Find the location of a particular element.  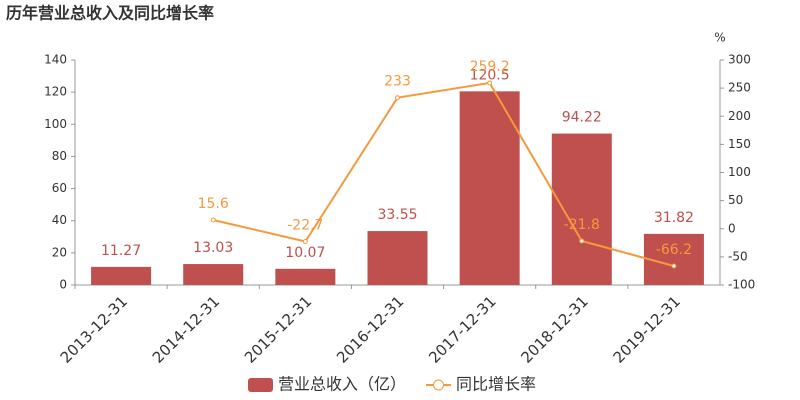

x-tick-label: 2017-12-31 is located at coordinates (462, 329).